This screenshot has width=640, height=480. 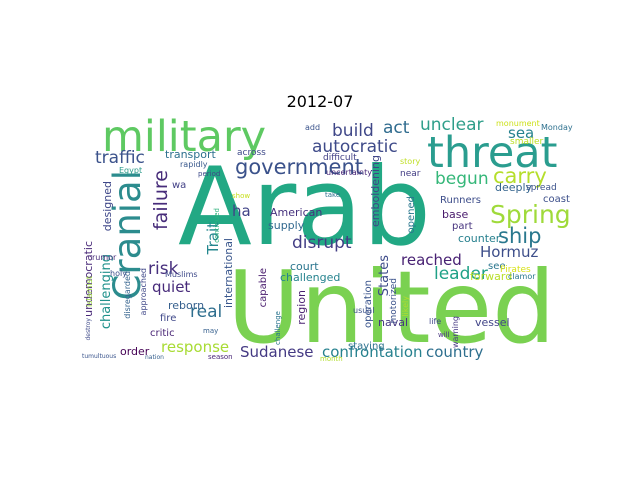 What do you see at coordinates (460, 200) in the screenshot?
I see `word-runners: Runners` at bounding box center [460, 200].